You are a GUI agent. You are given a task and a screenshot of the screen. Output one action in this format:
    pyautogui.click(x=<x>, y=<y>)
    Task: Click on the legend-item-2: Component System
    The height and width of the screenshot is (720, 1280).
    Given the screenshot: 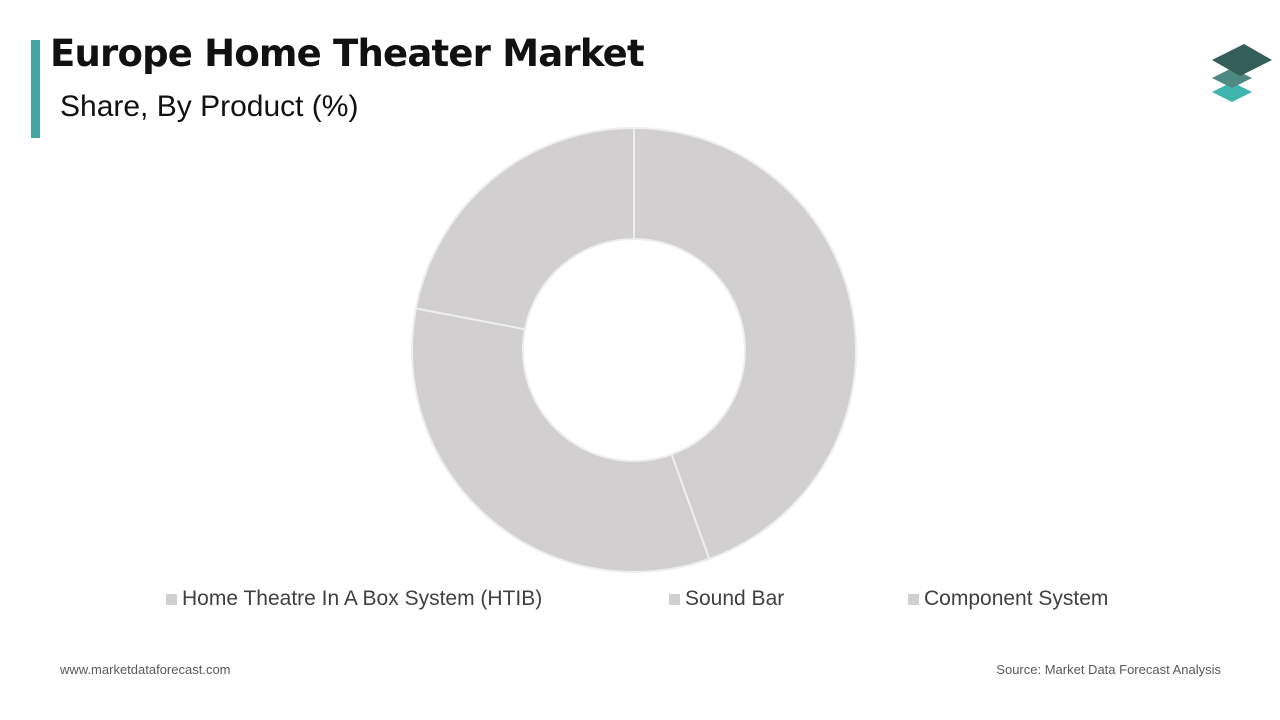 What is the action you would take?
    pyautogui.click(x=1008, y=599)
    